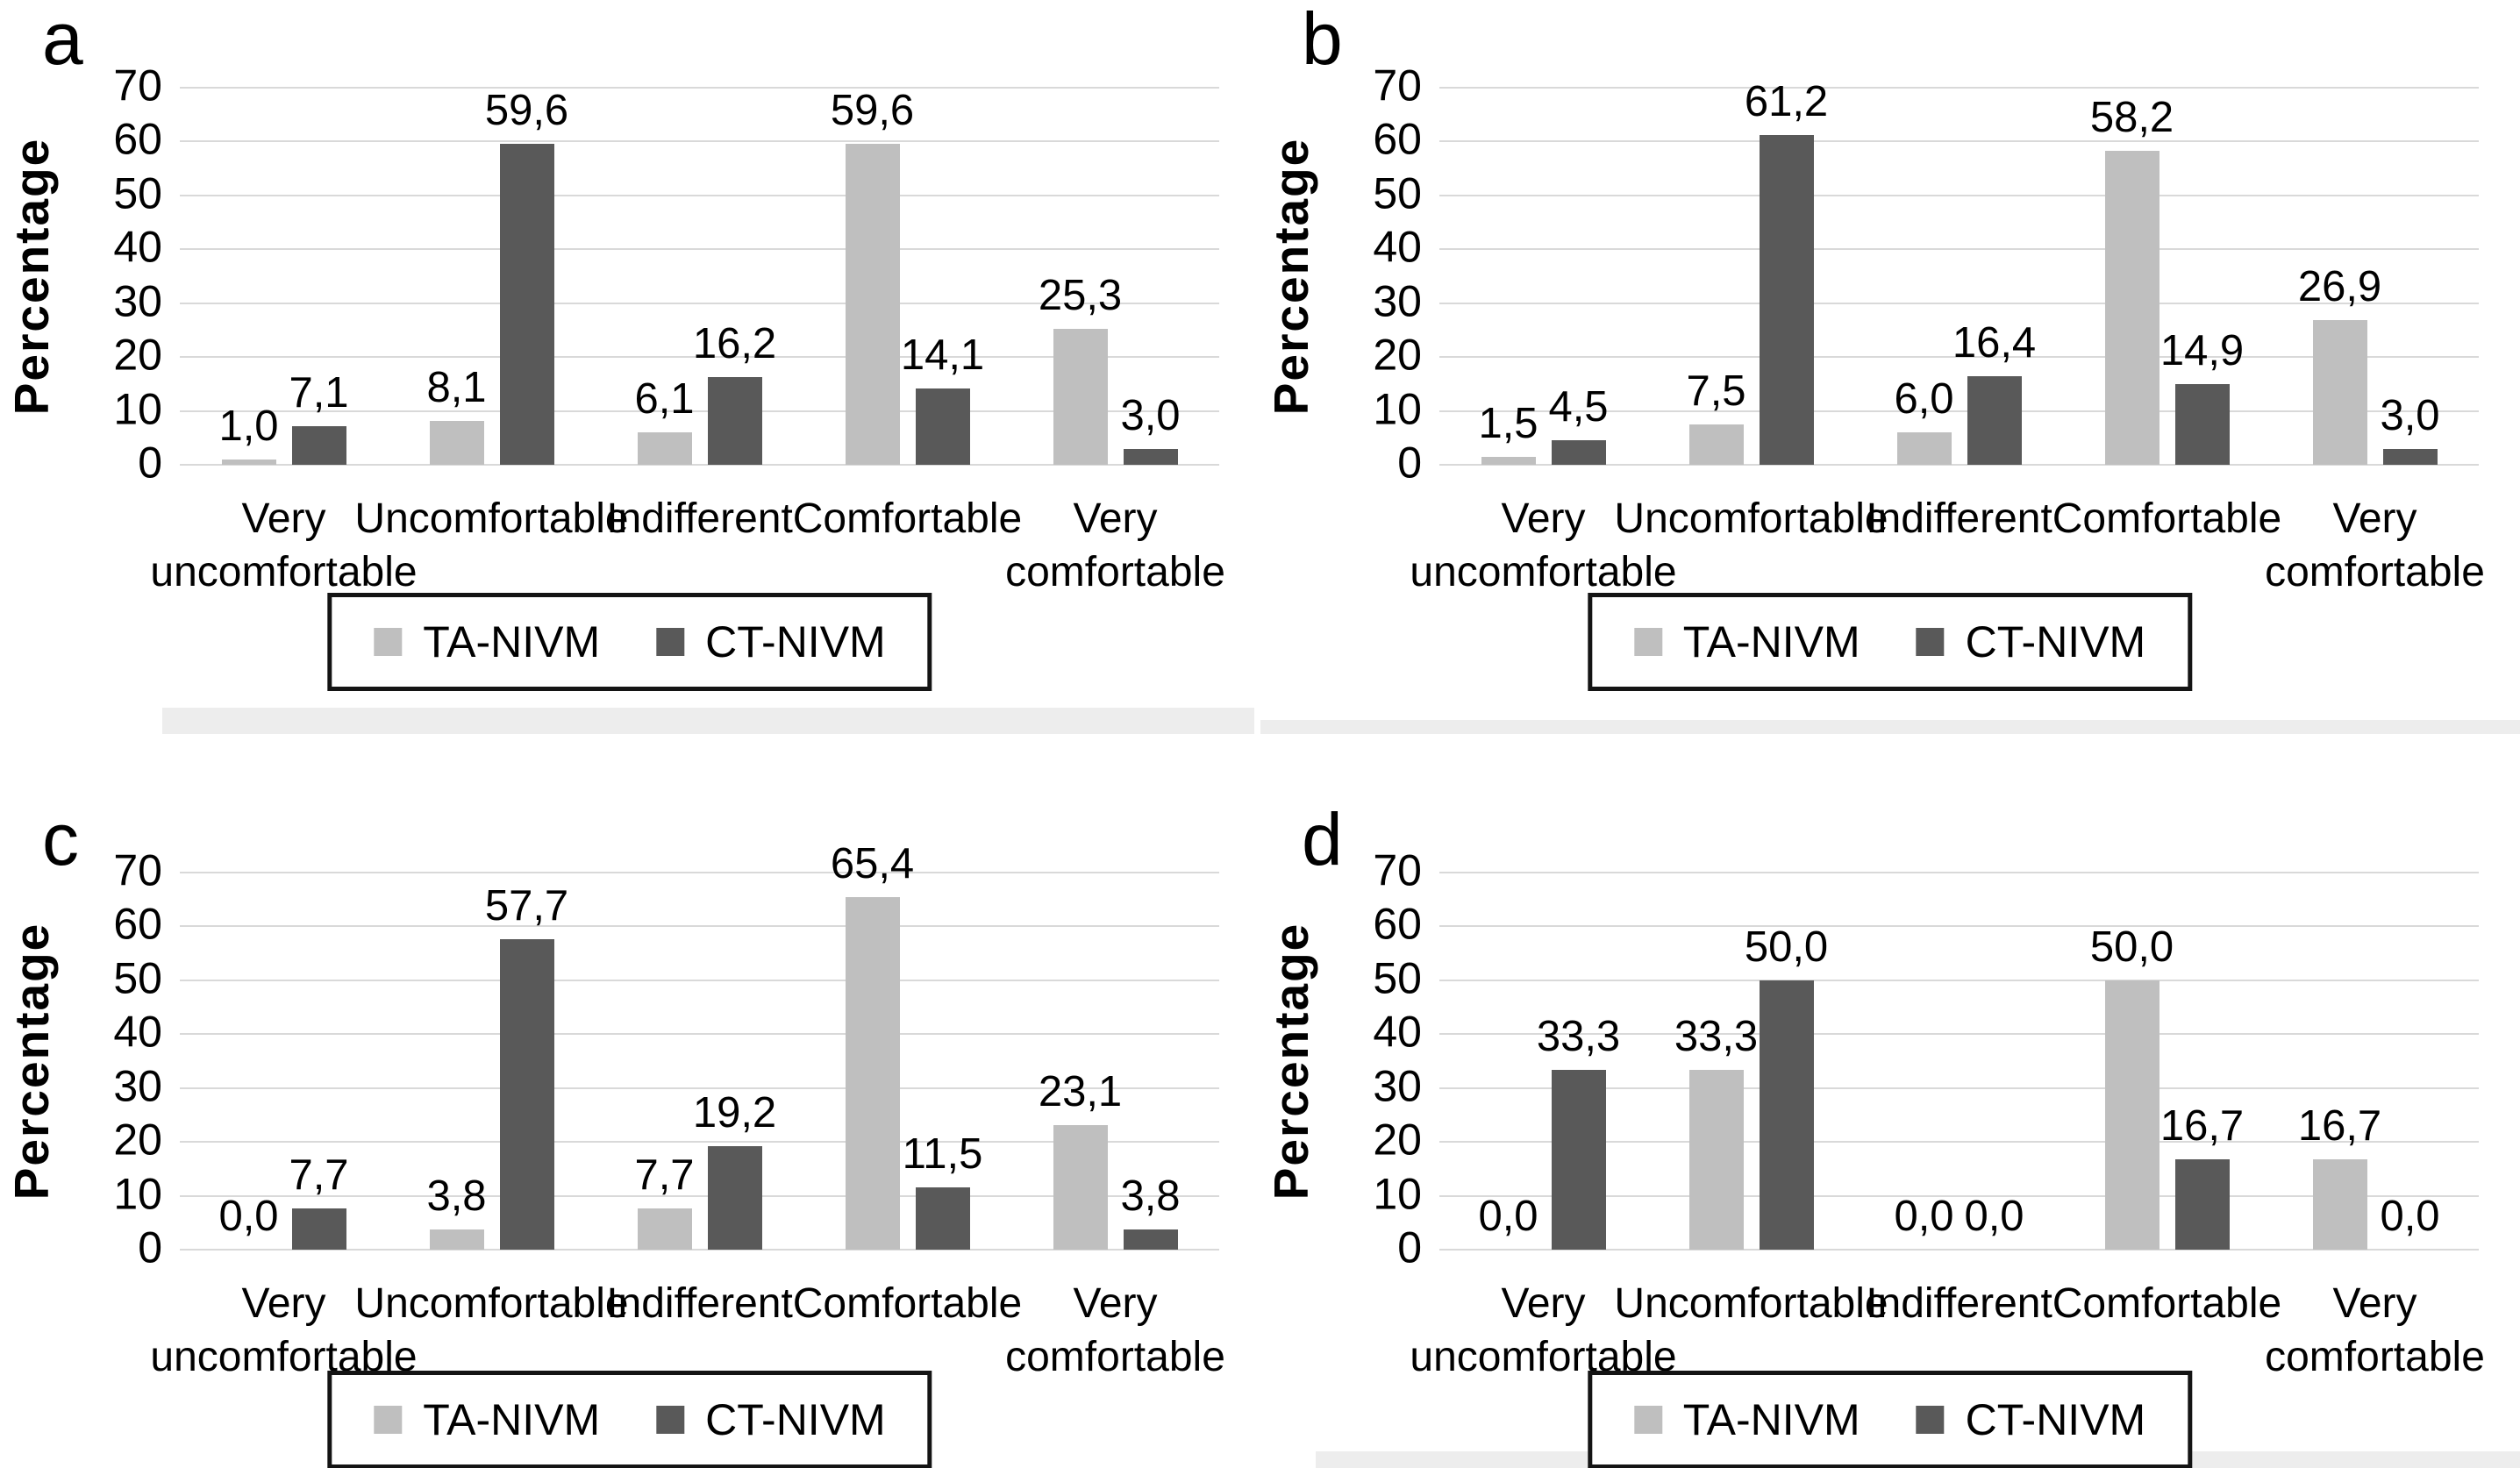 This screenshot has width=2520, height=1468. What do you see at coordinates (456, 1196) in the screenshot?
I see `bar-value-label: 3,8` at bounding box center [456, 1196].